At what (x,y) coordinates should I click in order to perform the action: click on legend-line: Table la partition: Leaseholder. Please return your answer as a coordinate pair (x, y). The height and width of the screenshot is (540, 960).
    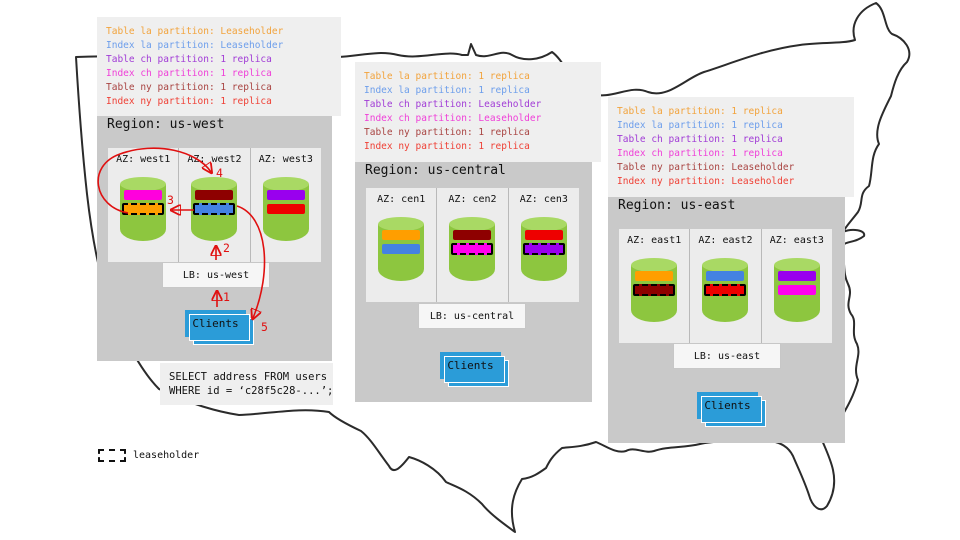
    Looking at the image, I should click on (195, 31).